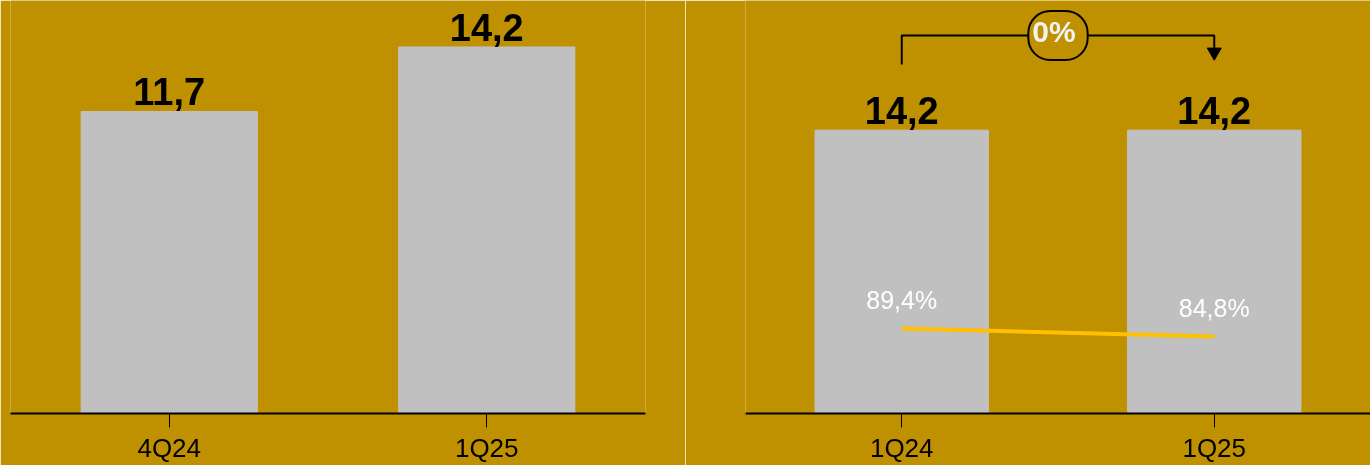  I want to click on data-label: 89,4%, so click(902, 300).